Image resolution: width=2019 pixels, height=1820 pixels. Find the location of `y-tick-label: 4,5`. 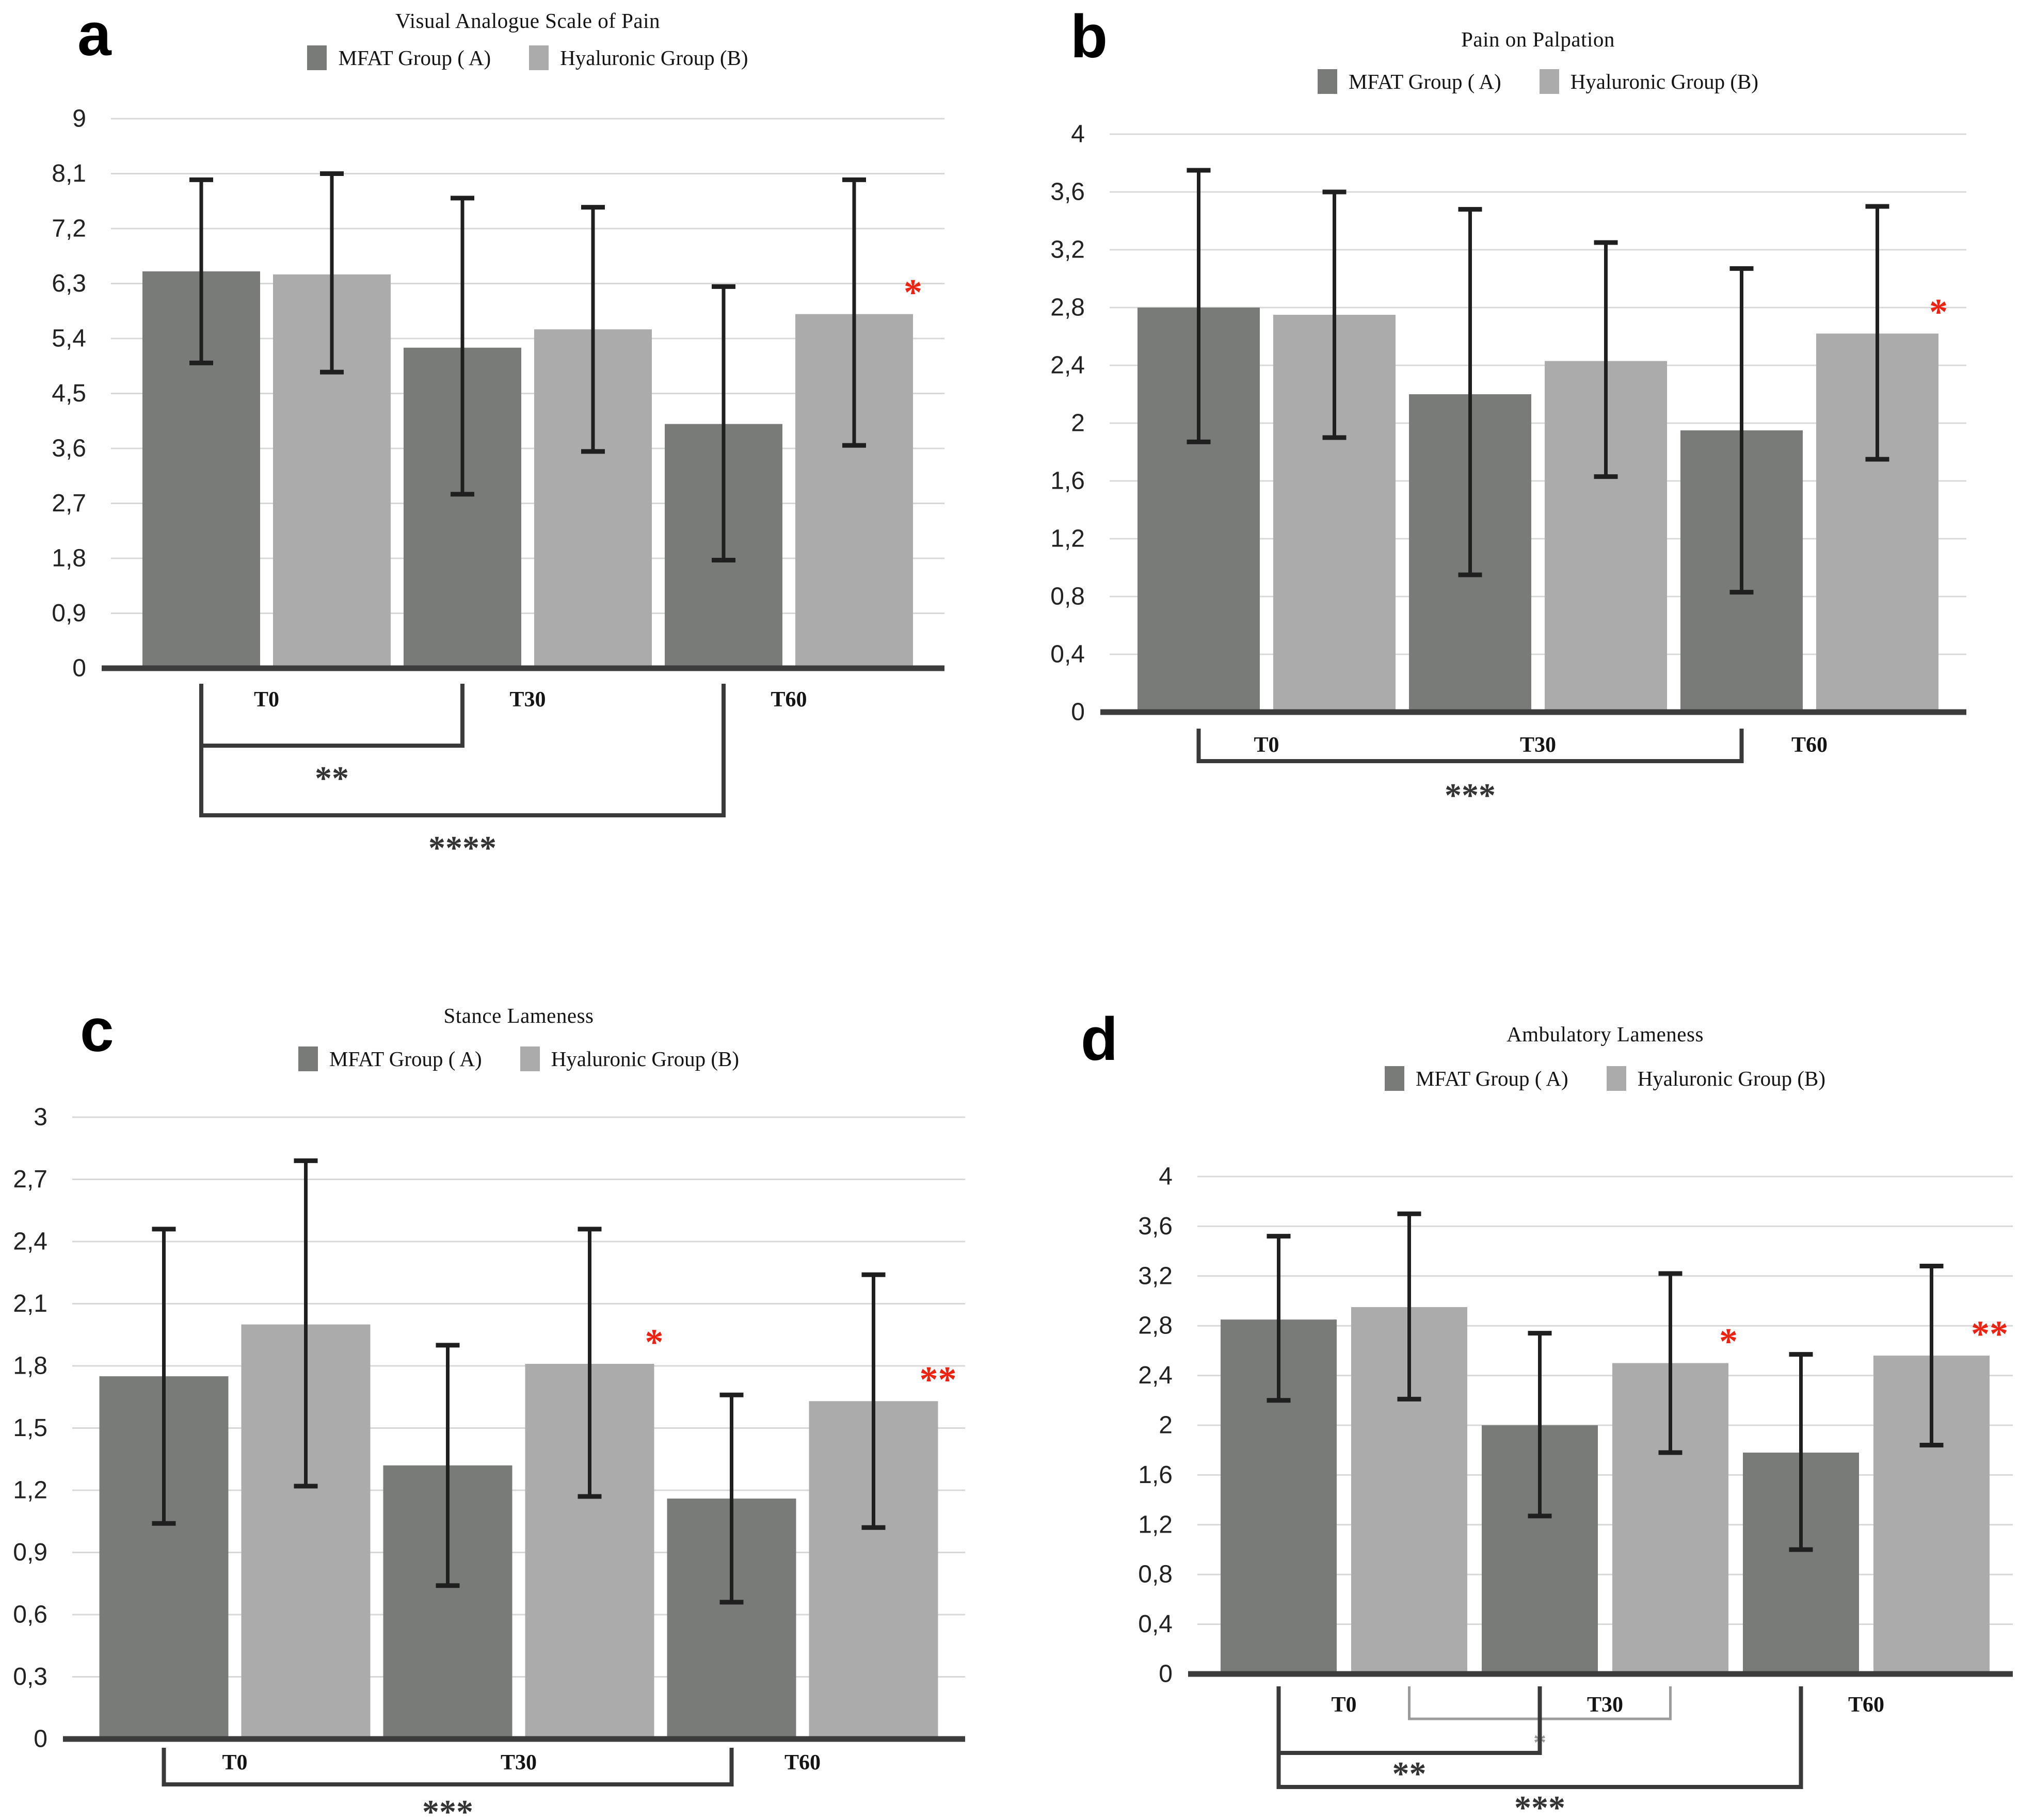

y-tick-label: 4,5 is located at coordinates (69, 394).